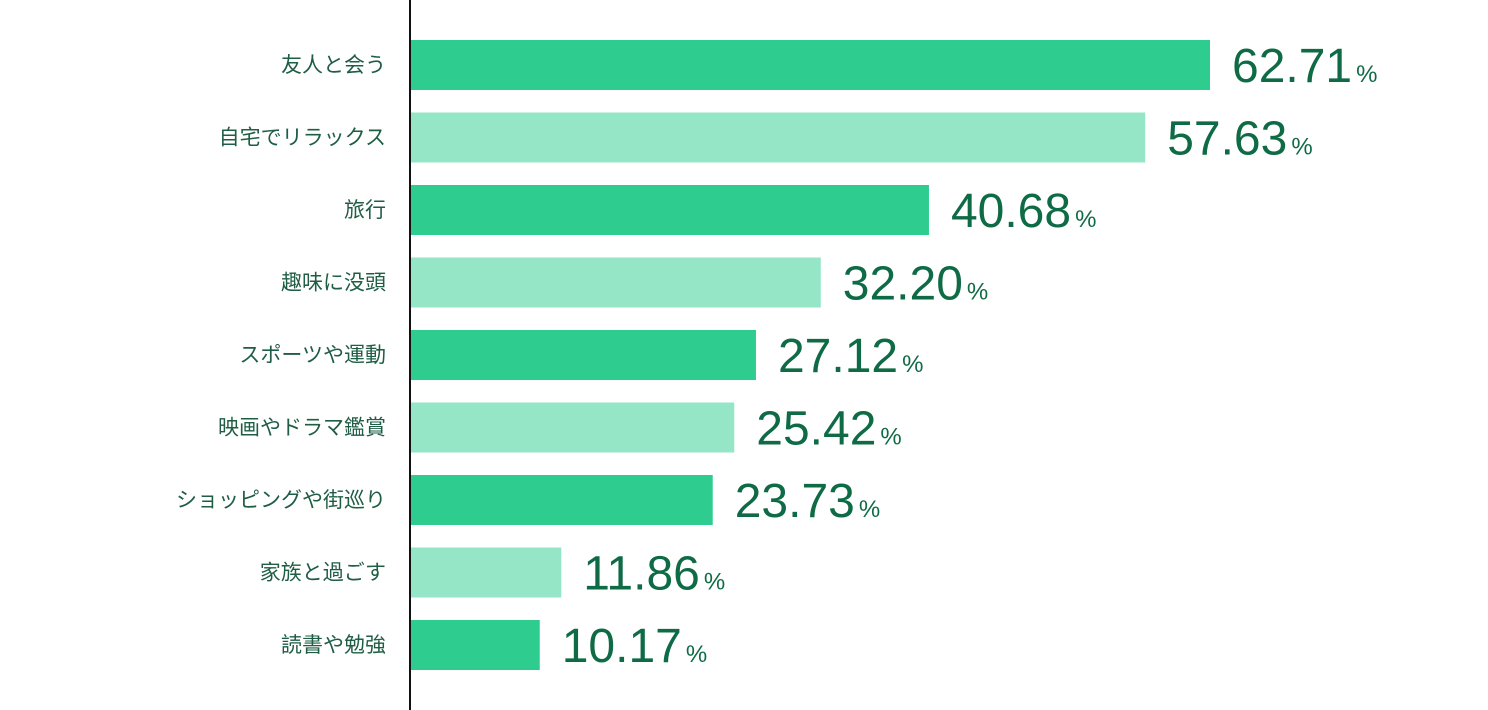 The width and height of the screenshot is (1488, 710). I want to click on value-number-7: 23.73, so click(795, 501).